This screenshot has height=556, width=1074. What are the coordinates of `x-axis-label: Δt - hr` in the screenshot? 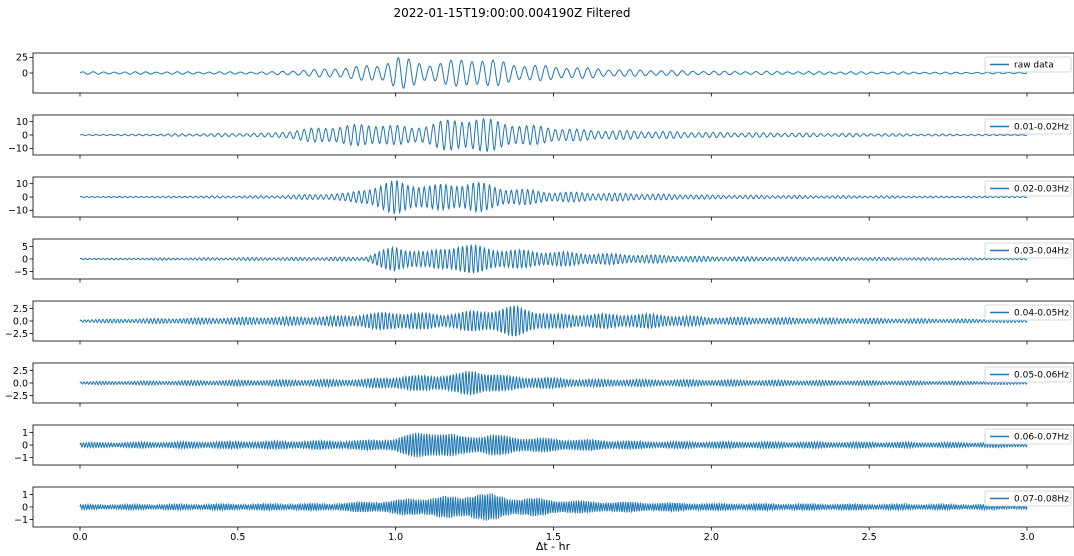 It's located at (553, 546).